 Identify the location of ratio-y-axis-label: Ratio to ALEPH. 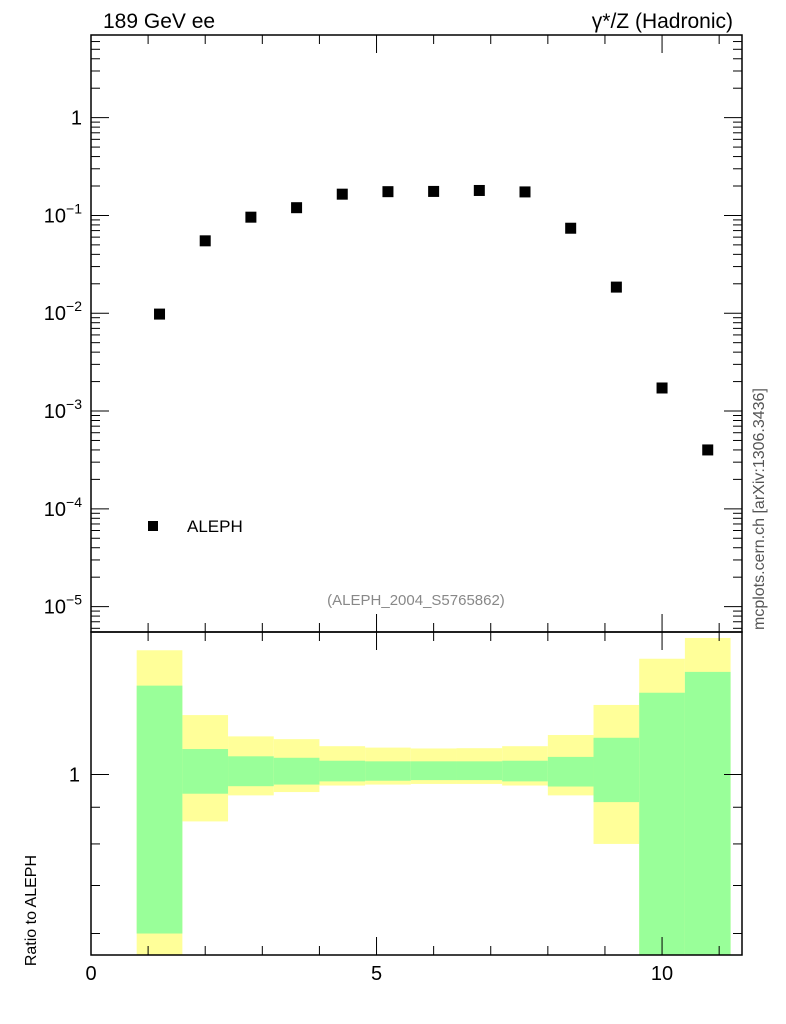
(31, 910).